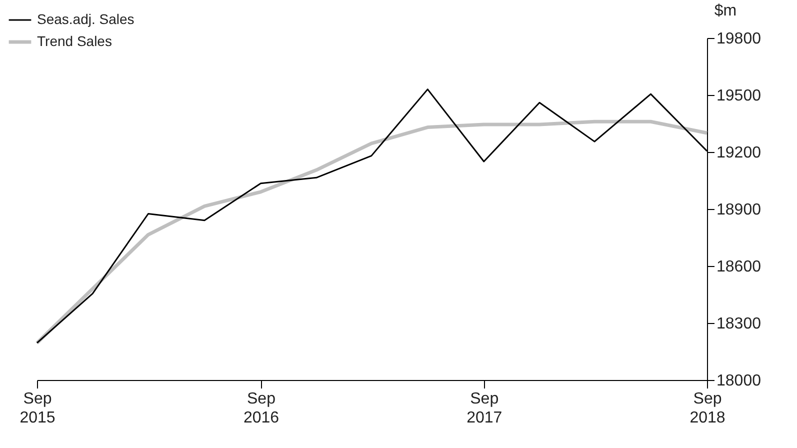  Describe the element at coordinates (739, 381) in the screenshot. I see `y-tick-label: 18000` at that location.